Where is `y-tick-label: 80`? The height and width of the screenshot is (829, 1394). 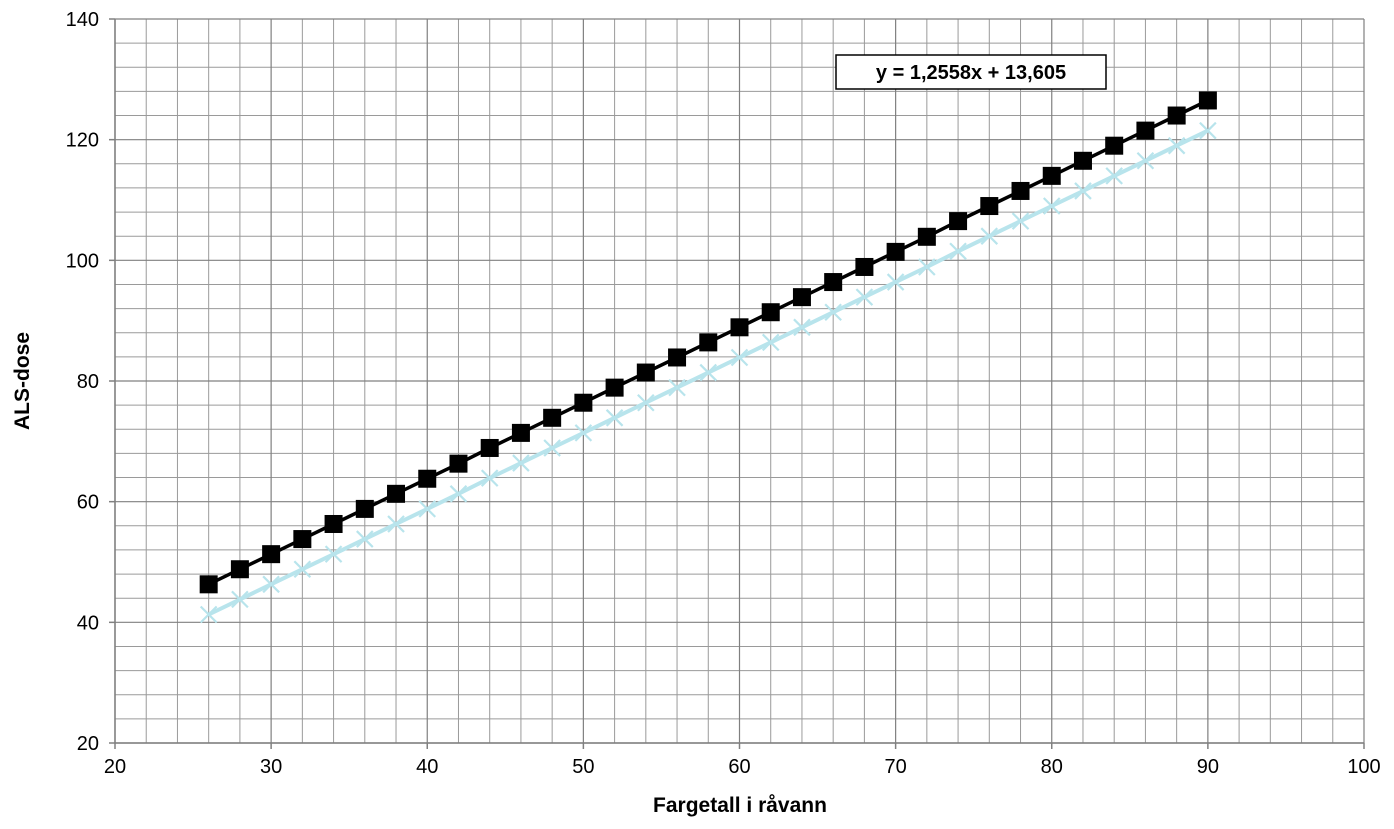 y-tick-label: 80 is located at coordinates (88, 382).